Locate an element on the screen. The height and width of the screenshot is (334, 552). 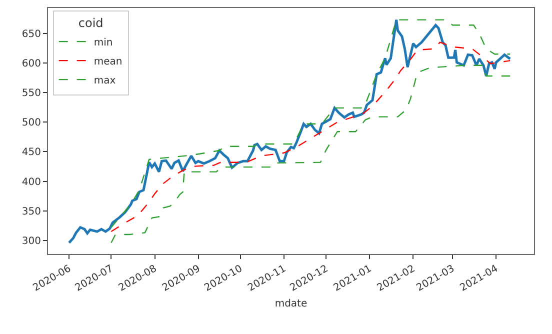
y-tick-label: 650 is located at coordinates (31, 34).